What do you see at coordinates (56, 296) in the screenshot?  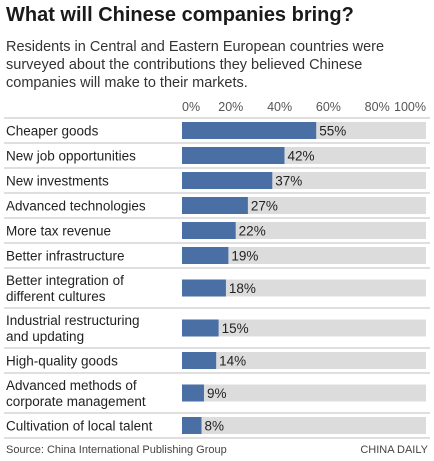 I see `category-label: different cultures` at bounding box center [56, 296].